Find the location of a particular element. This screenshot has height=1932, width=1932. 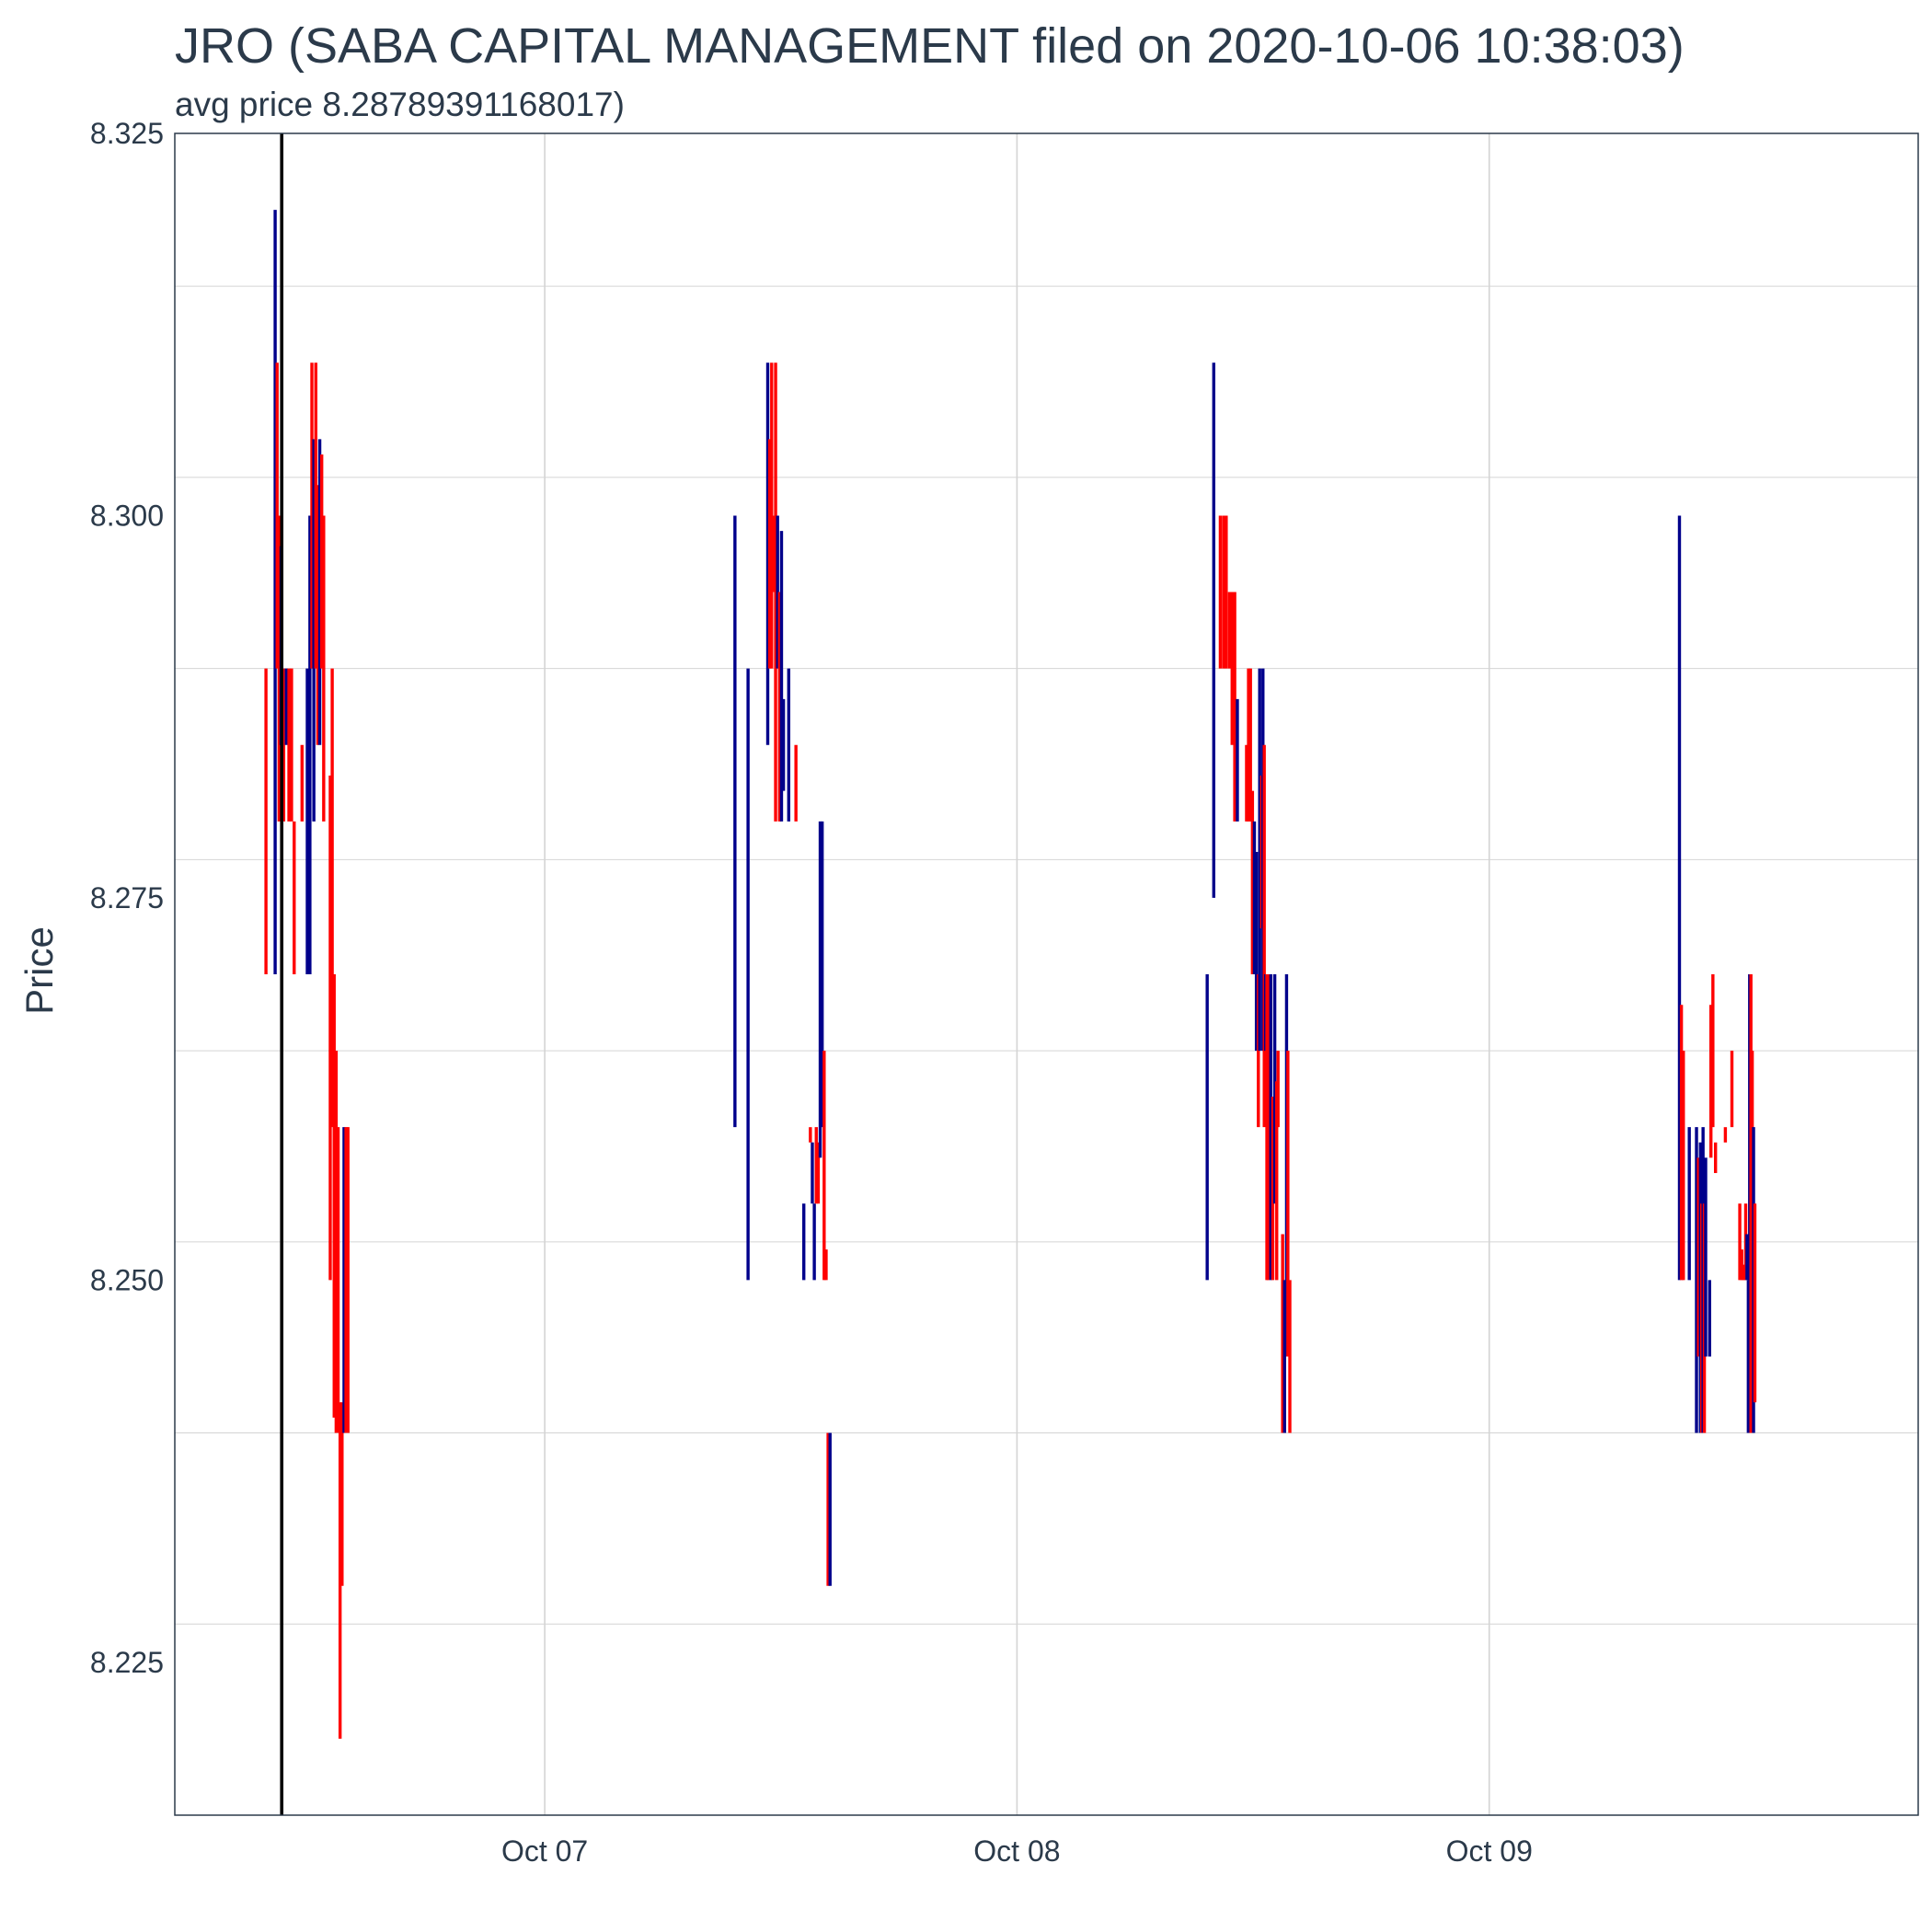

x-tick-label: Oct 07 is located at coordinates (544, 1851).